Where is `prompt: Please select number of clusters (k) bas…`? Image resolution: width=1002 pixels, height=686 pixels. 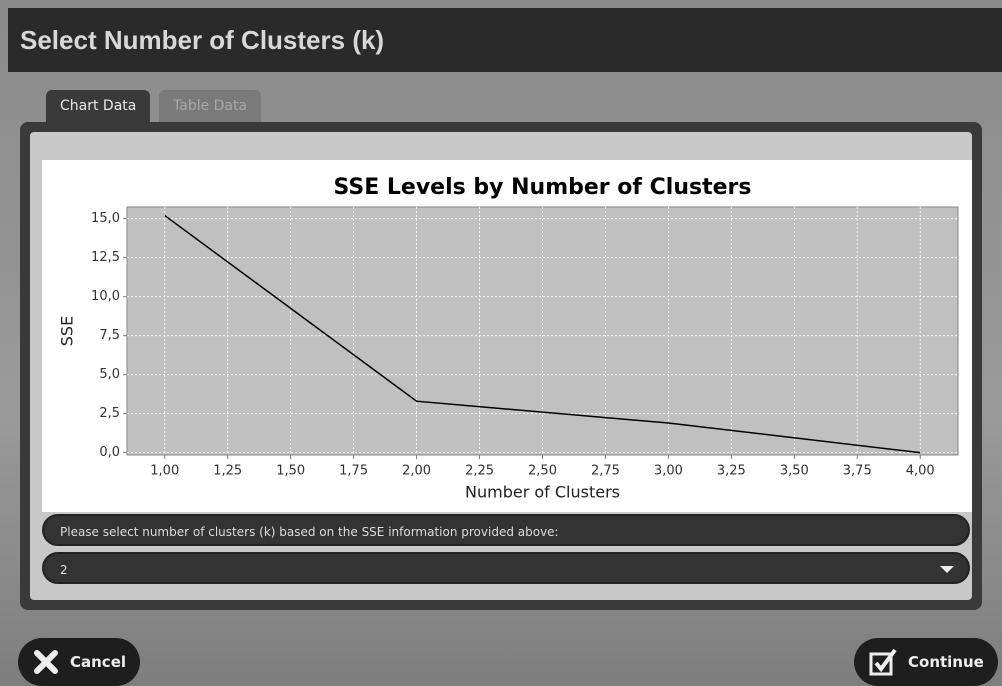 prompt: Please select number of clusters (k) bas… is located at coordinates (309, 532).